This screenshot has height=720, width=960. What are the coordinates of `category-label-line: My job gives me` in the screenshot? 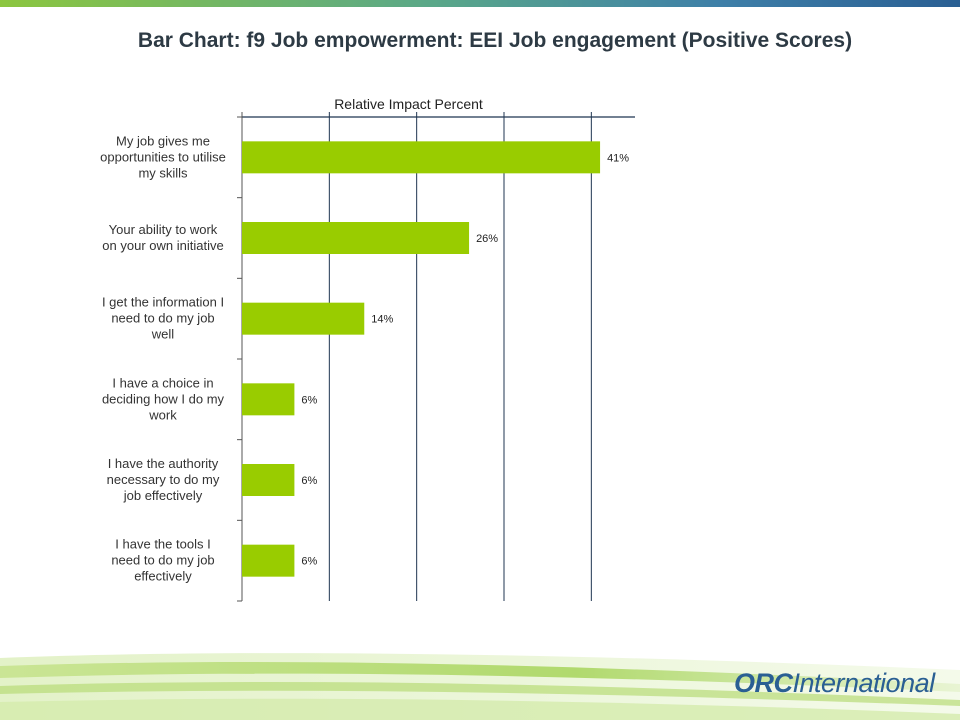 It's located at (163, 140).